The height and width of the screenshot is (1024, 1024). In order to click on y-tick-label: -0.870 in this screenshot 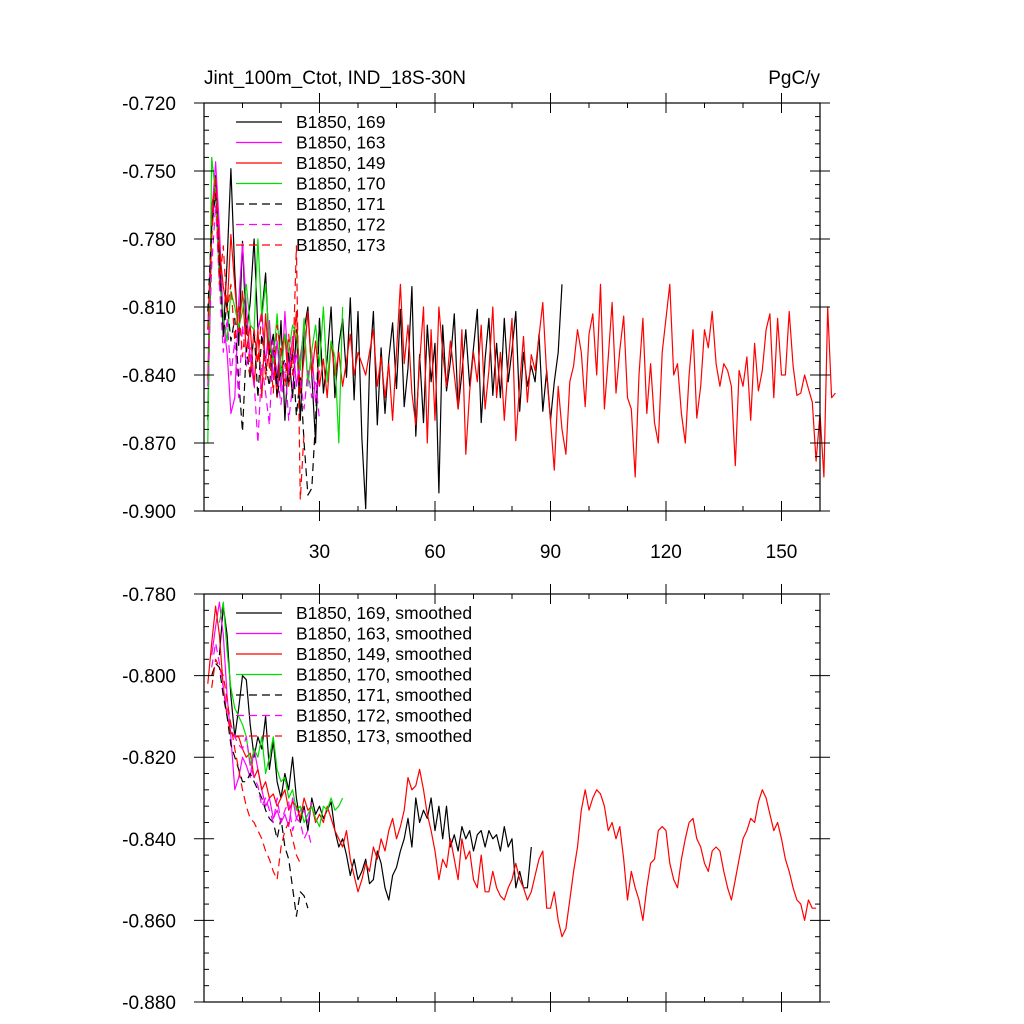, I will do `click(149, 444)`.